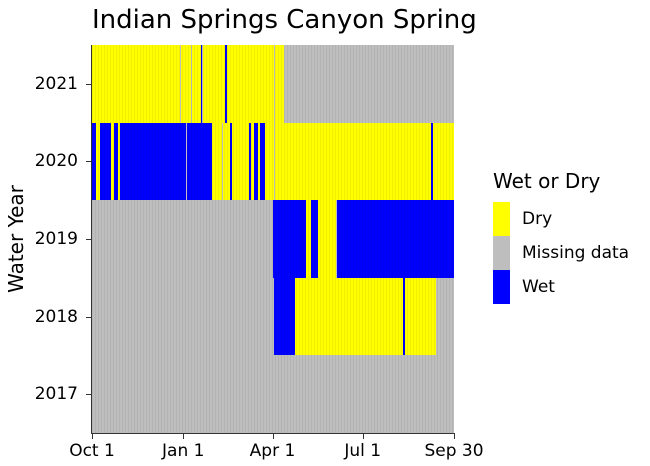 The image size is (650, 466). Describe the element at coordinates (284, 20) in the screenshot. I see `chart-title: Indian Springs Canyon Spring` at that location.